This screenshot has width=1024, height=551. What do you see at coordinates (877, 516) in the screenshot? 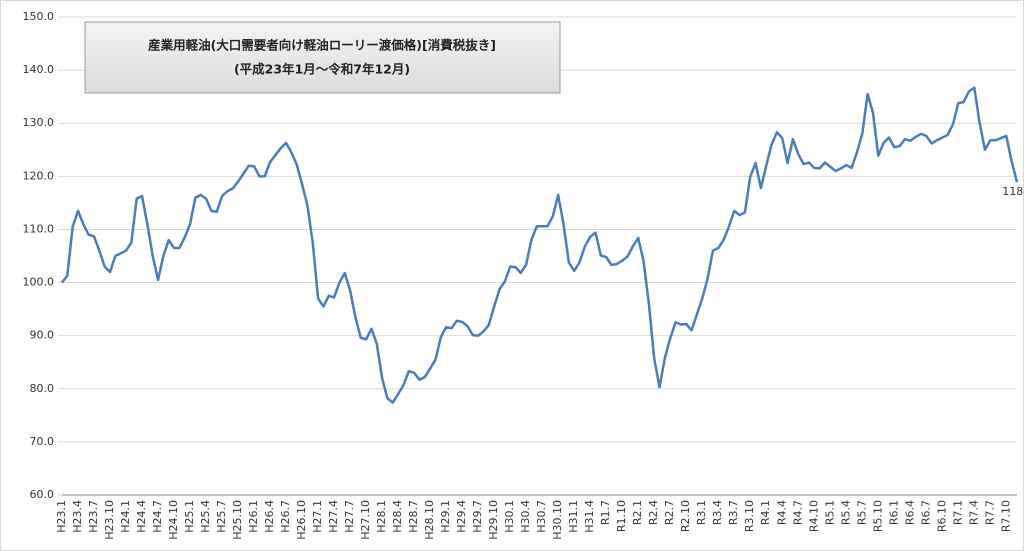
I see `x-tick-label: R5.10` at bounding box center [877, 516].